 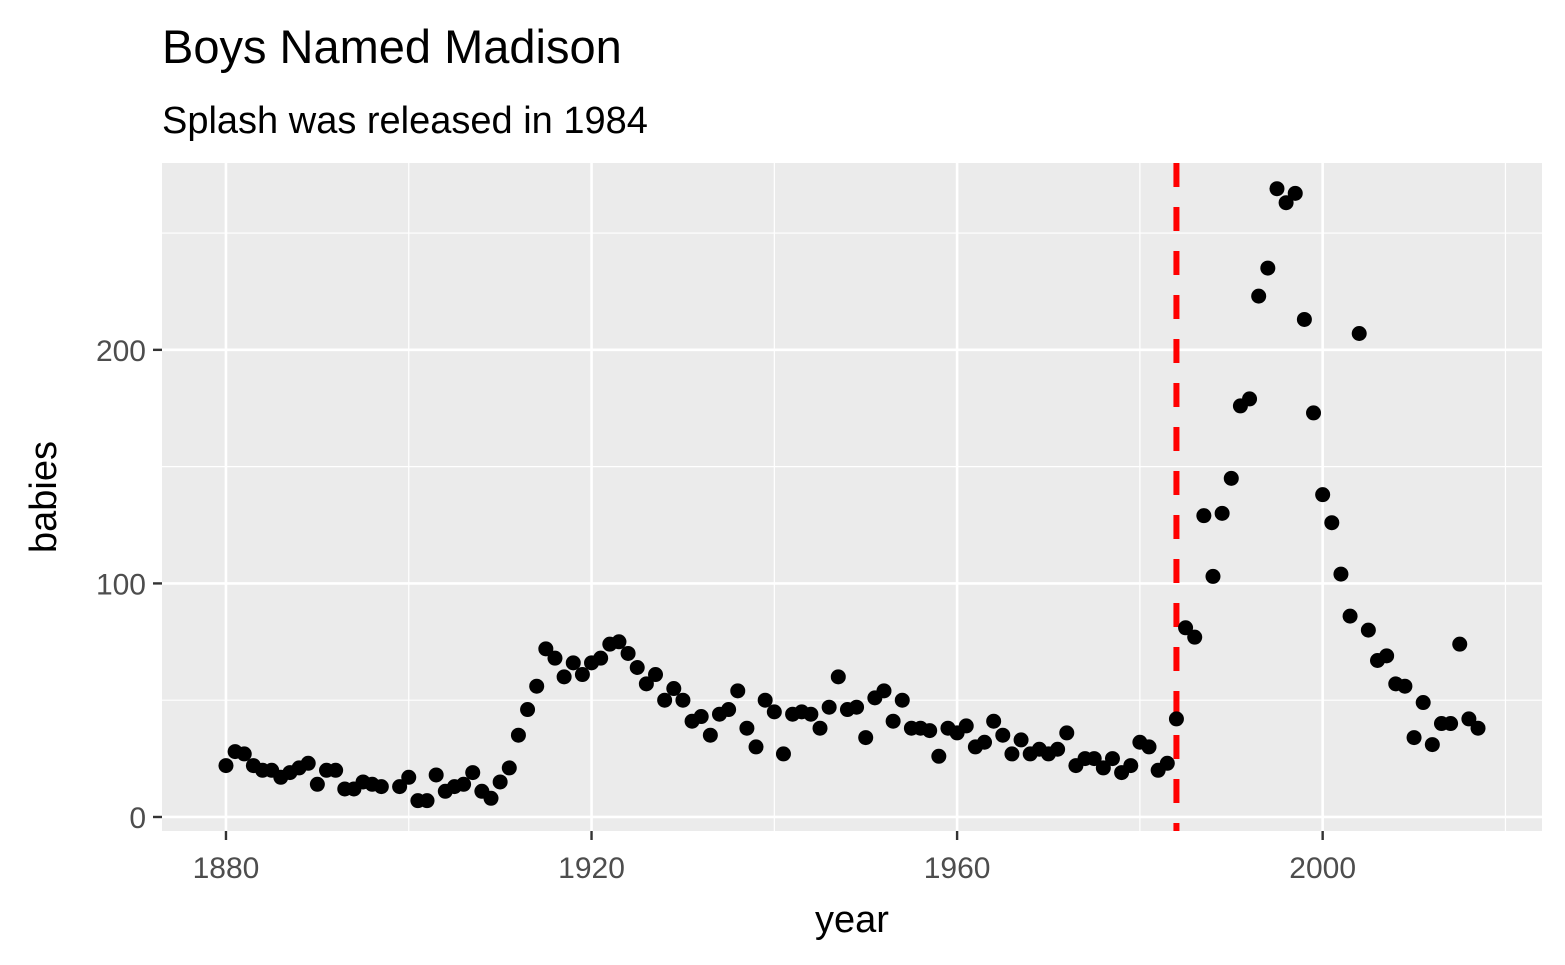 What do you see at coordinates (137, 818) in the screenshot?
I see `y-tick-label: 0` at bounding box center [137, 818].